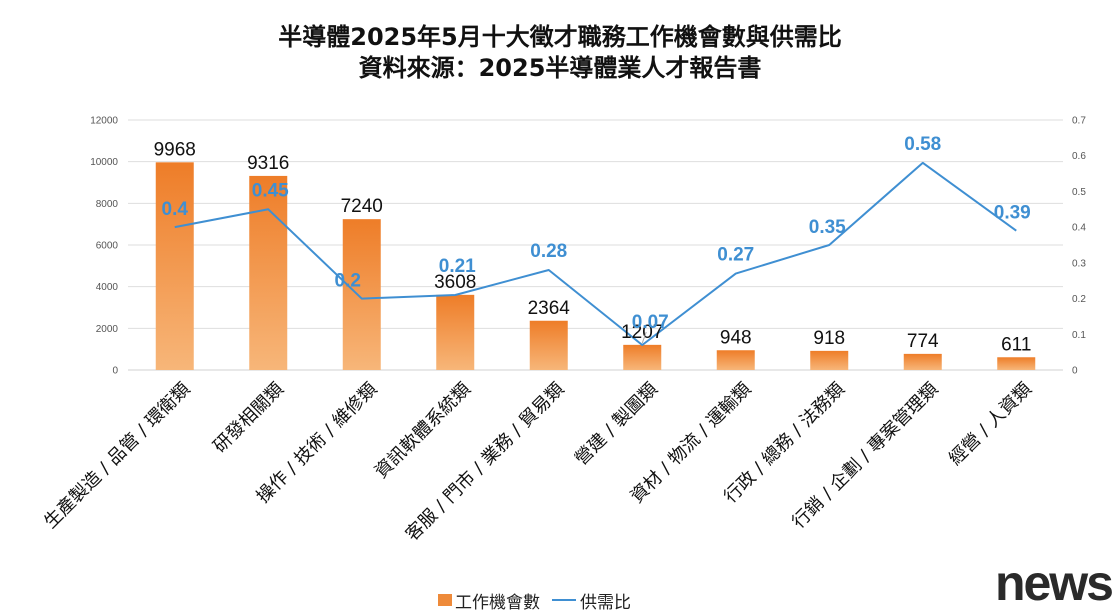  What do you see at coordinates (175, 209) in the screenshot?
I see `ratio-value-label: 0.4` at bounding box center [175, 209].